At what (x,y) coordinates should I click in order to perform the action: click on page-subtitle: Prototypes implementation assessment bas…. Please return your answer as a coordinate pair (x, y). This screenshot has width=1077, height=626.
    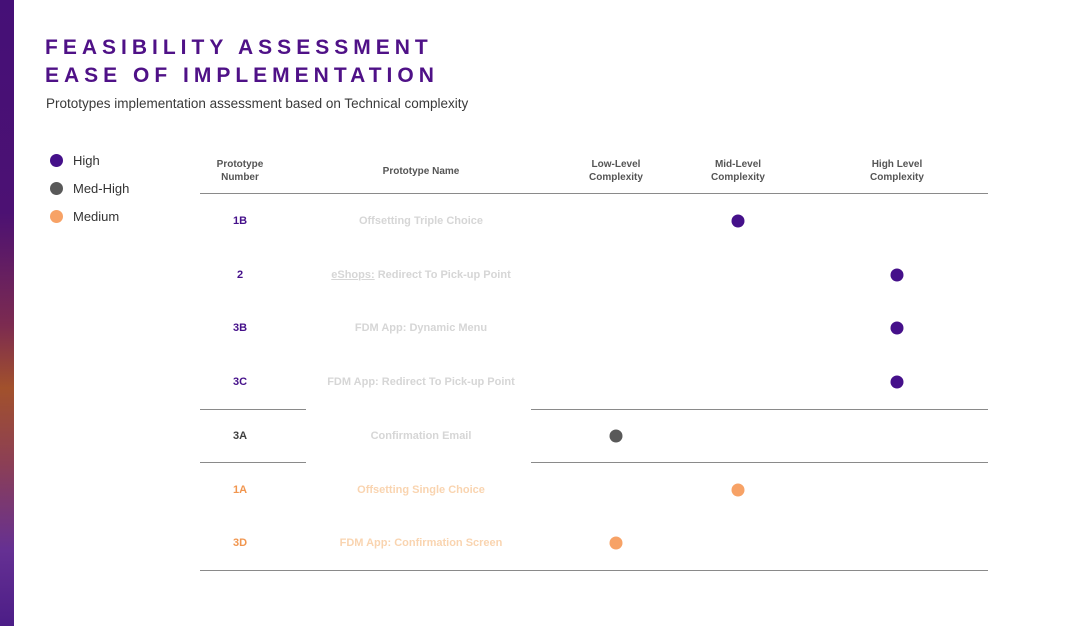
    Looking at the image, I should click on (257, 103).